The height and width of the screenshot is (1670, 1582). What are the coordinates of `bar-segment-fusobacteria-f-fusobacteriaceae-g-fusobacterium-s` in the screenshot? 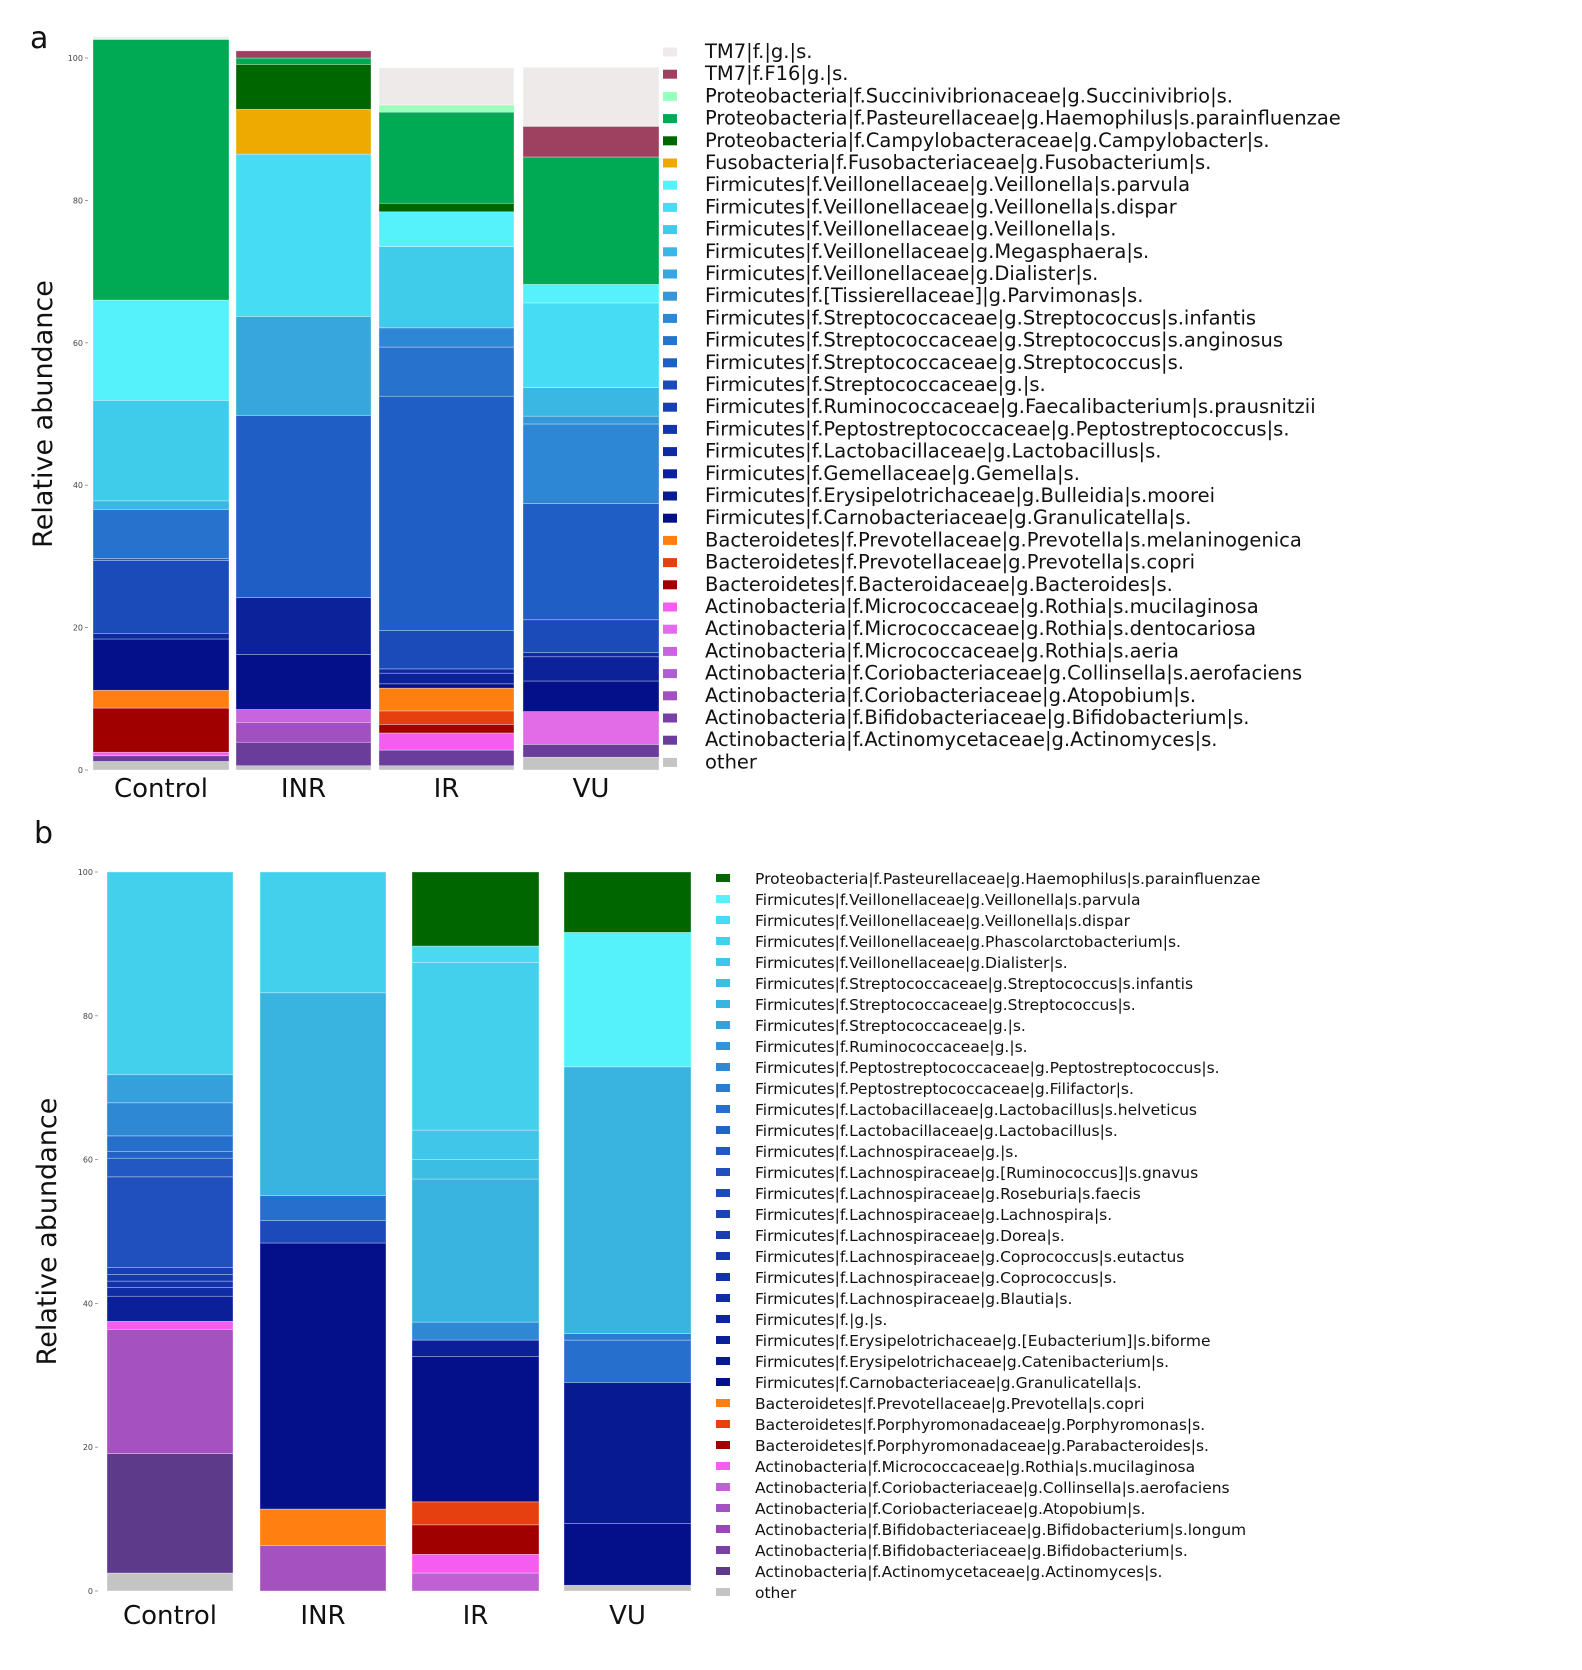 It's located at (303, 131).